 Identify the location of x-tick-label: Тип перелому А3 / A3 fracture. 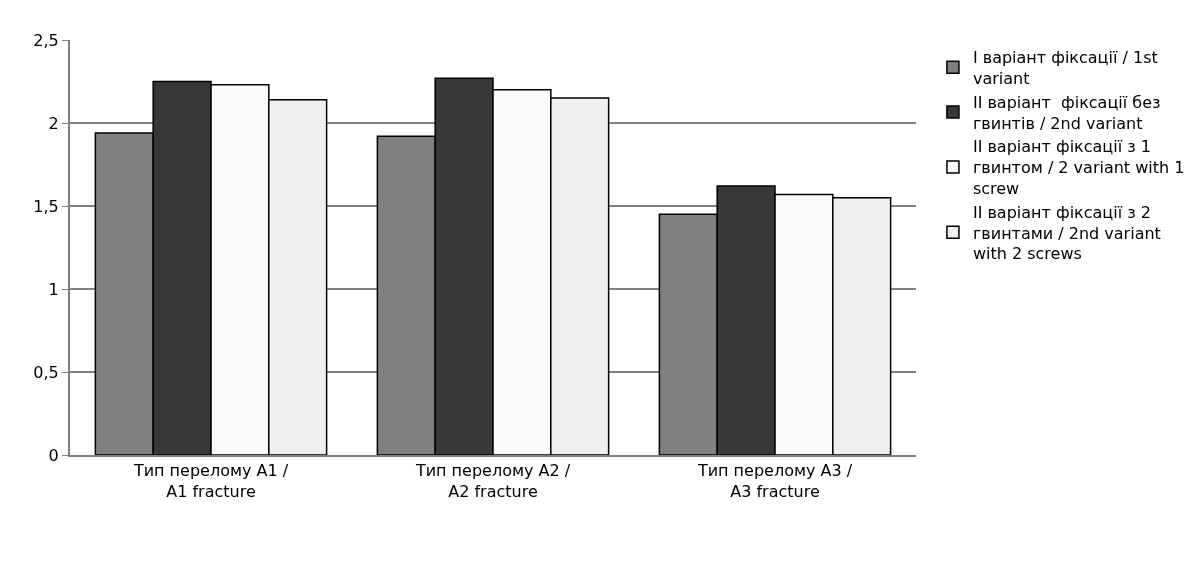
(774, 481).